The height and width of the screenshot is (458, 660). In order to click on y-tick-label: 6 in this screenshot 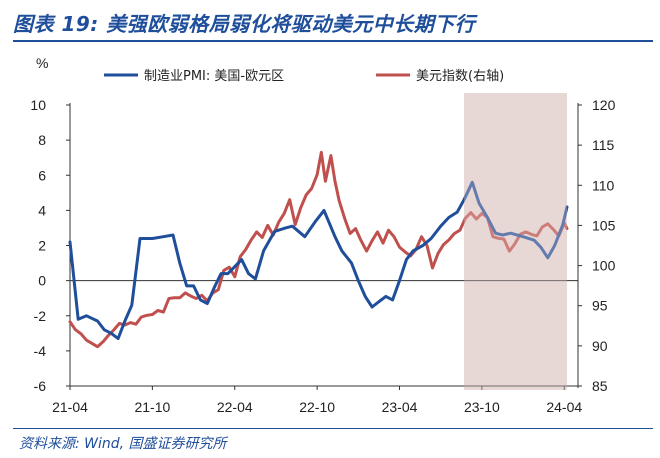, I will do `click(42, 175)`.